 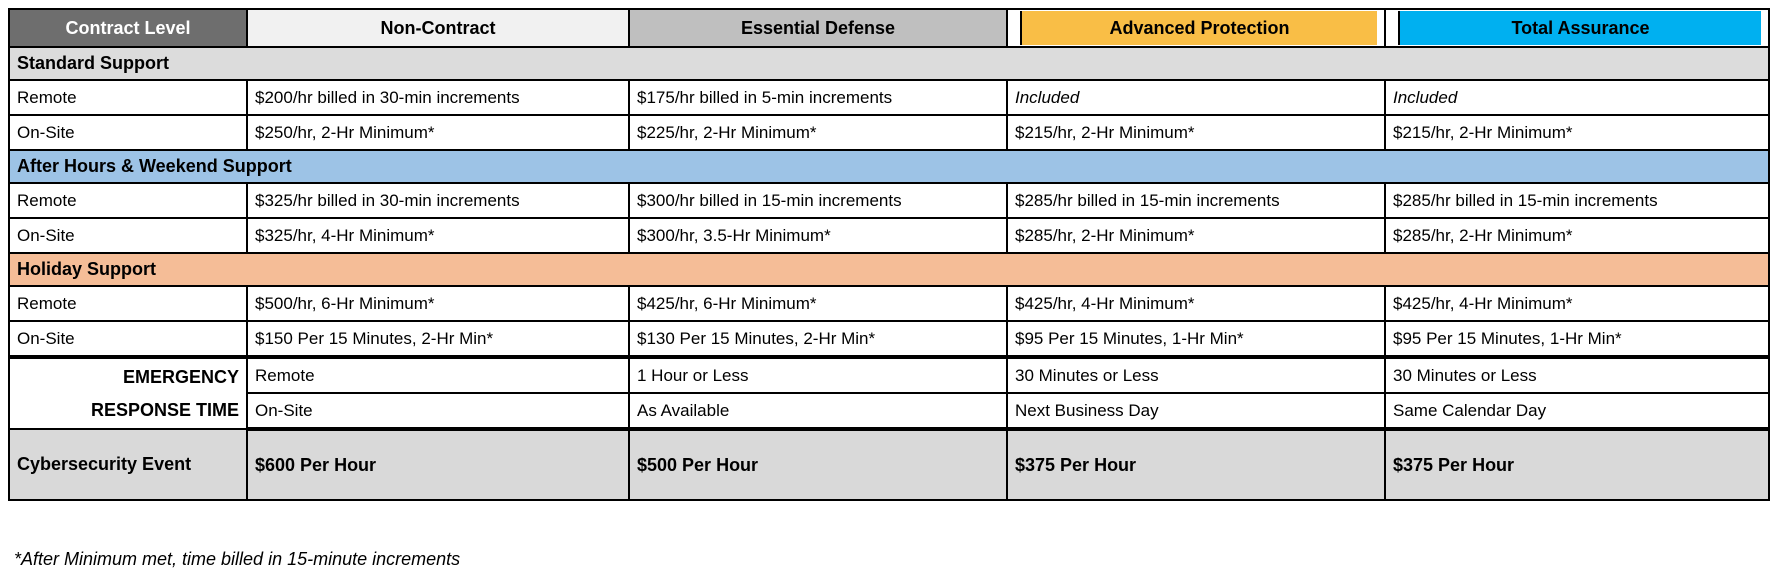 What do you see at coordinates (818, 303) in the screenshot?
I see `price-cell: $425/hr, 6-Hr Minimum*` at bounding box center [818, 303].